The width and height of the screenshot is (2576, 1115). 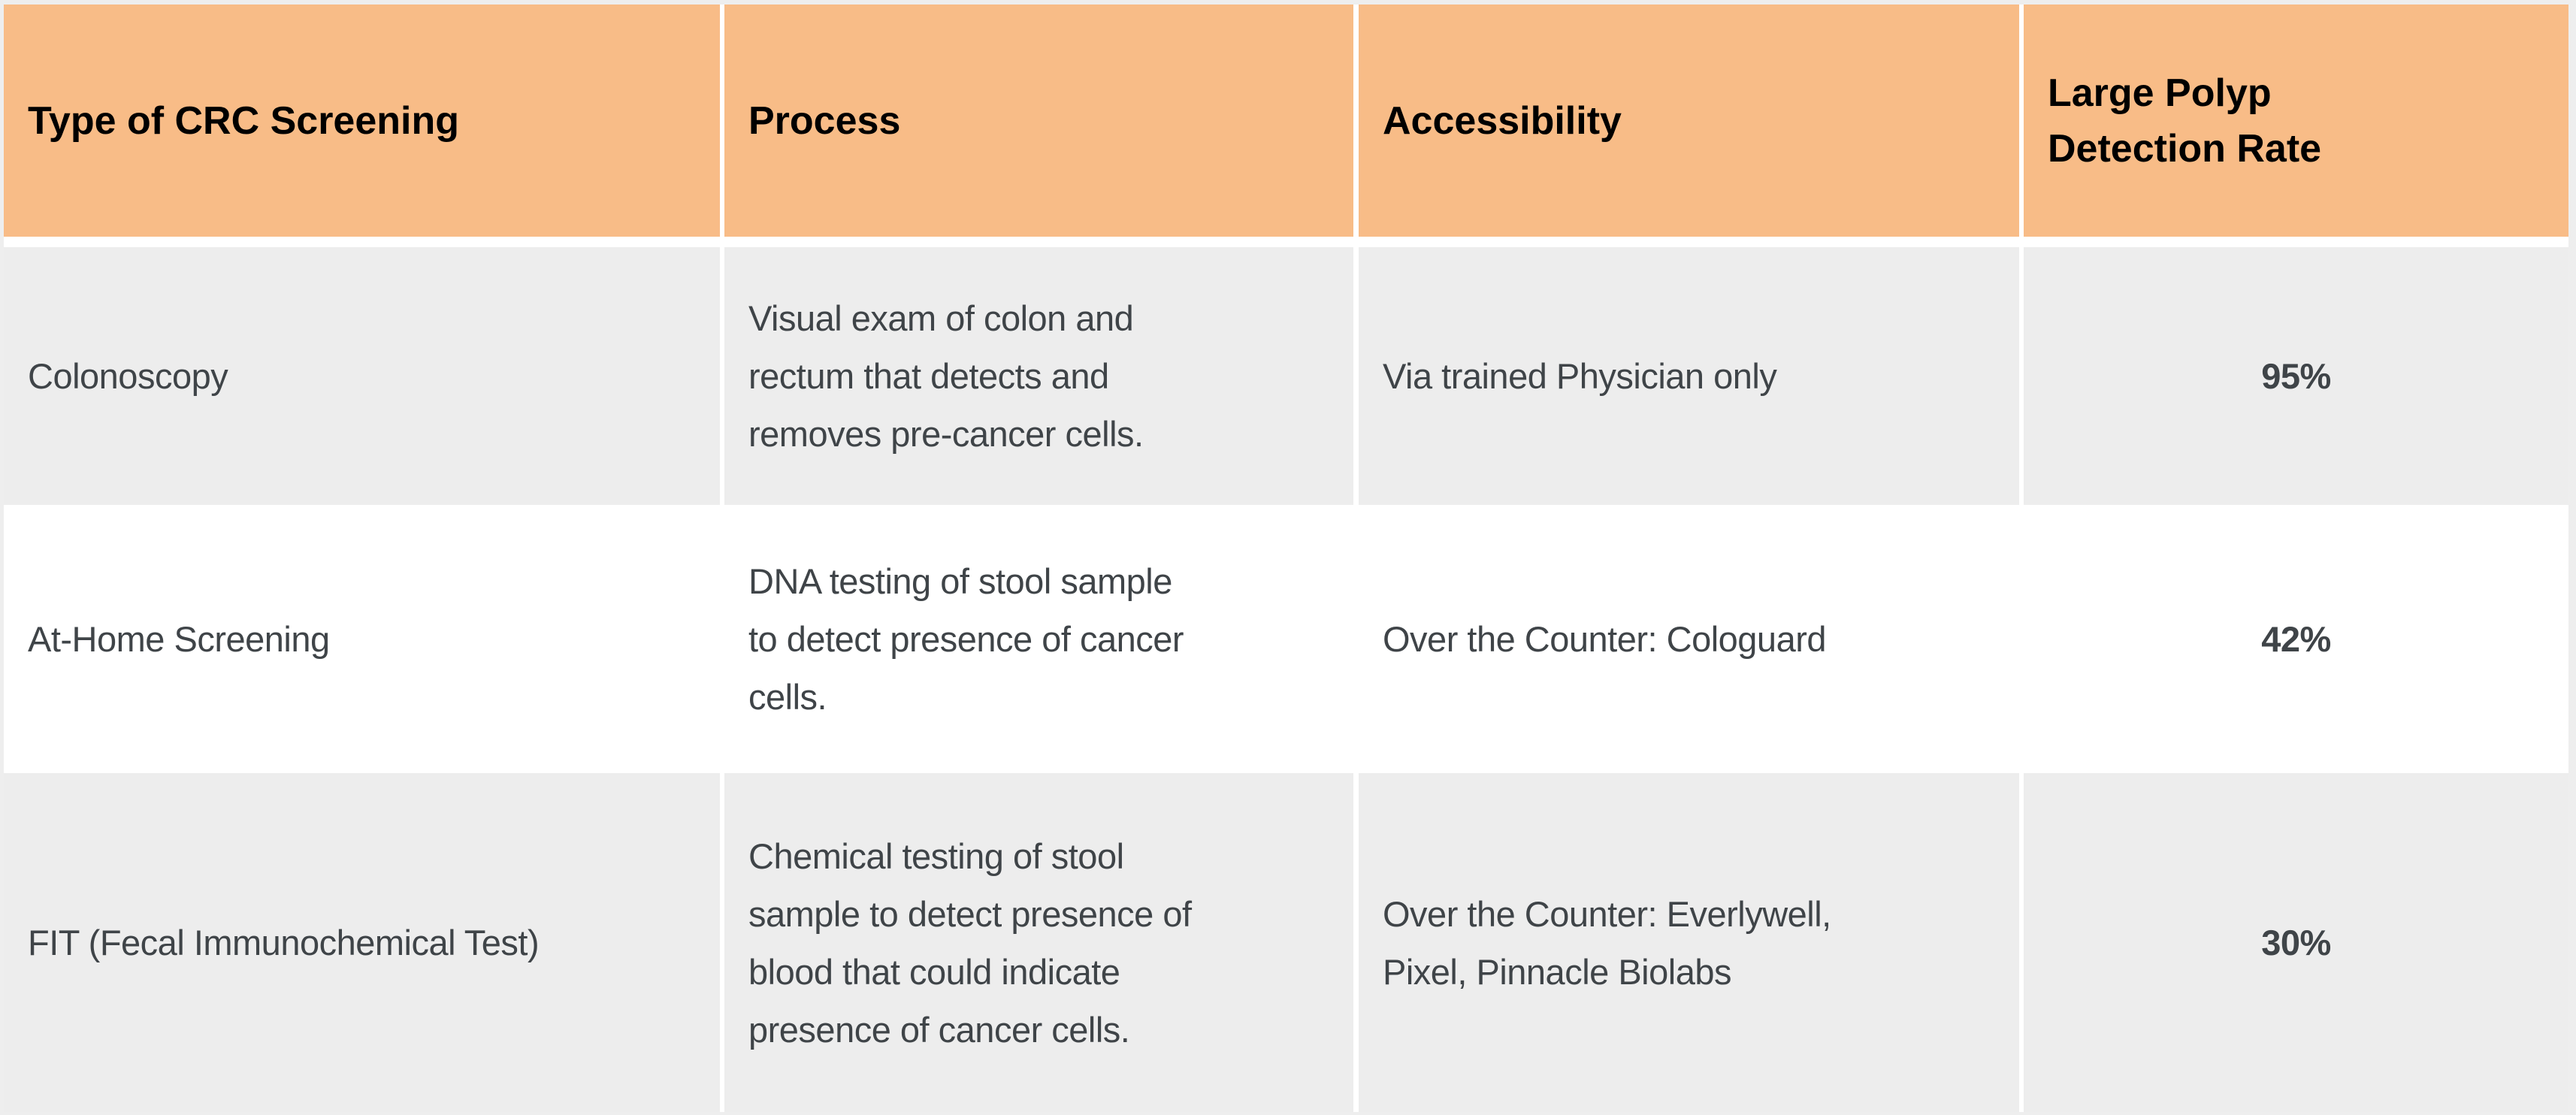 What do you see at coordinates (2296, 376) in the screenshot?
I see `row-1-rate: 95%` at bounding box center [2296, 376].